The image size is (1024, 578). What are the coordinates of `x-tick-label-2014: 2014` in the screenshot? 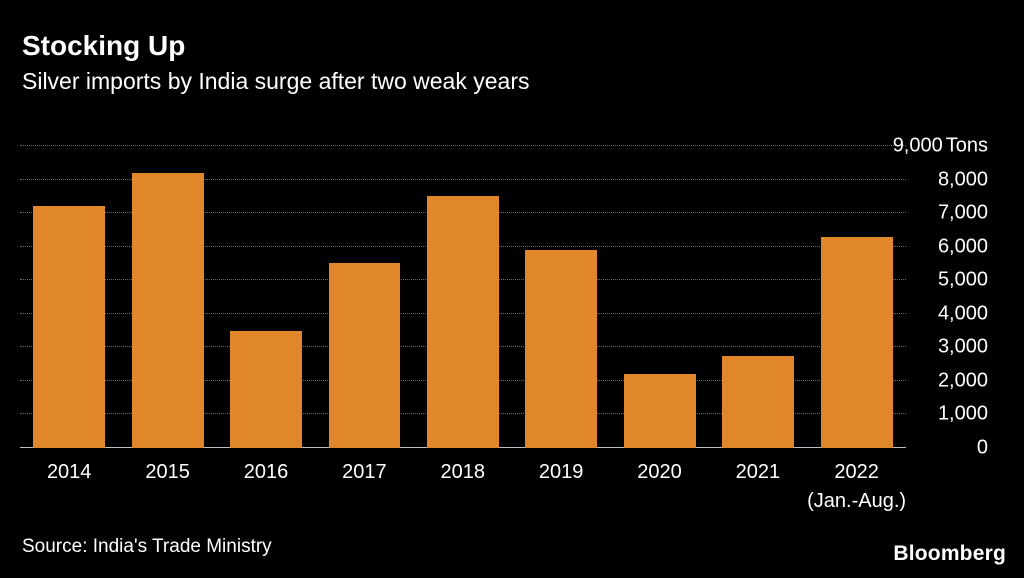 It's located at (69, 487).